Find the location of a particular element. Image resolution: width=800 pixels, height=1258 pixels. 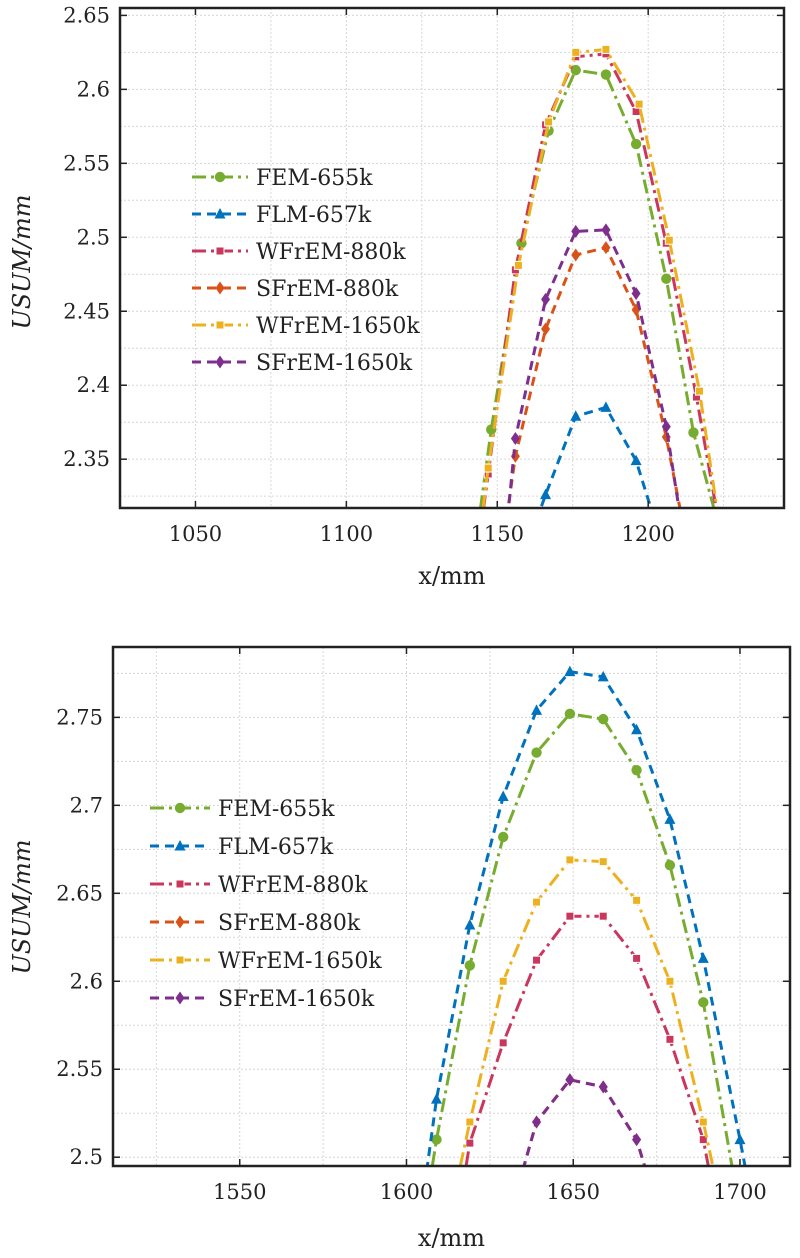

series-WFrEM-1650k is located at coordinates (603, 290).